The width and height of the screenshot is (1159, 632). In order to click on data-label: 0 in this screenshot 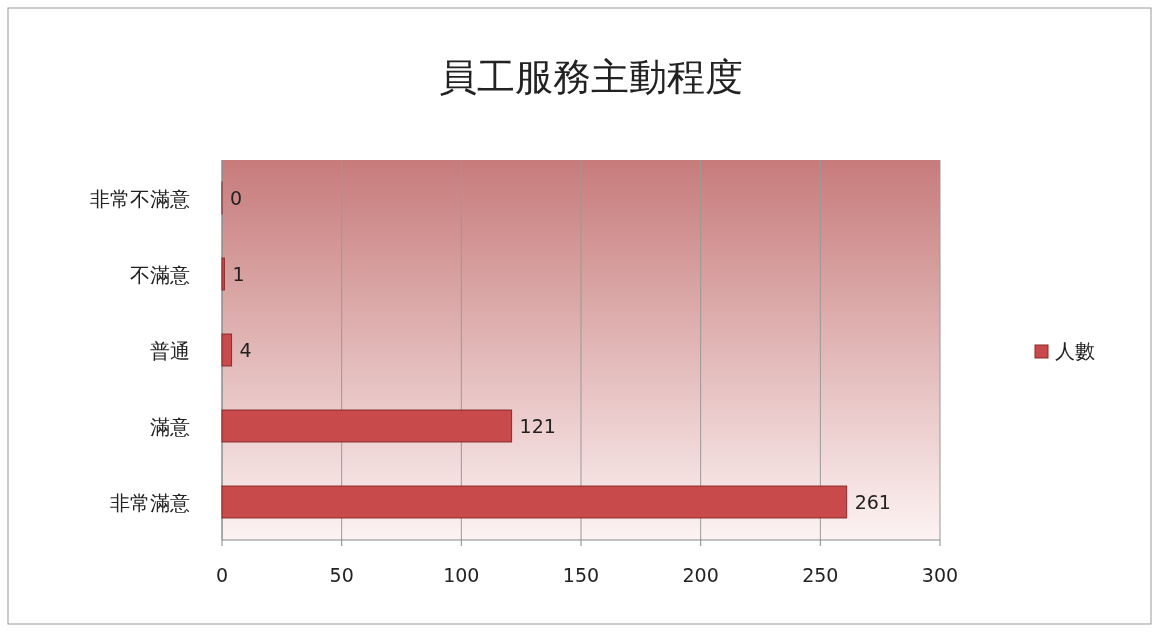, I will do `click(236, 198)`.